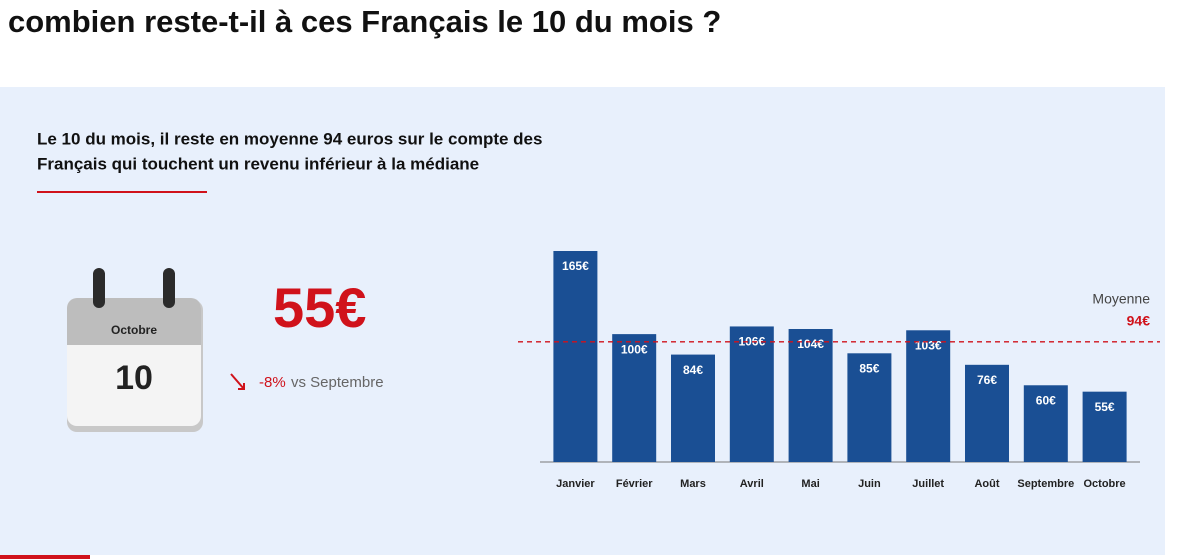 The image size is (1183, 559). I want to click on x-tick-label: Mai, so click(810, 484).